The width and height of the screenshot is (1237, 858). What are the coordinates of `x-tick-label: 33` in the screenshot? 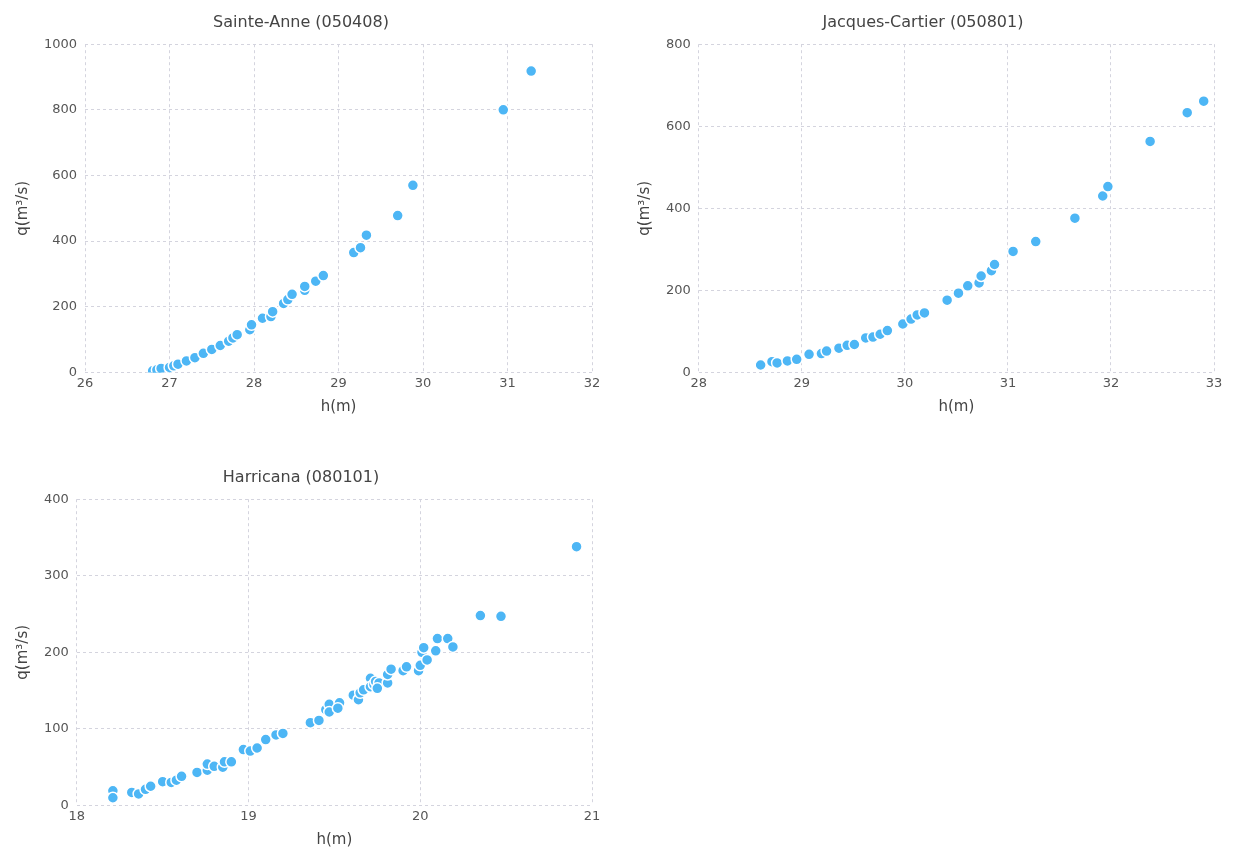 It's located at (1214, 382).